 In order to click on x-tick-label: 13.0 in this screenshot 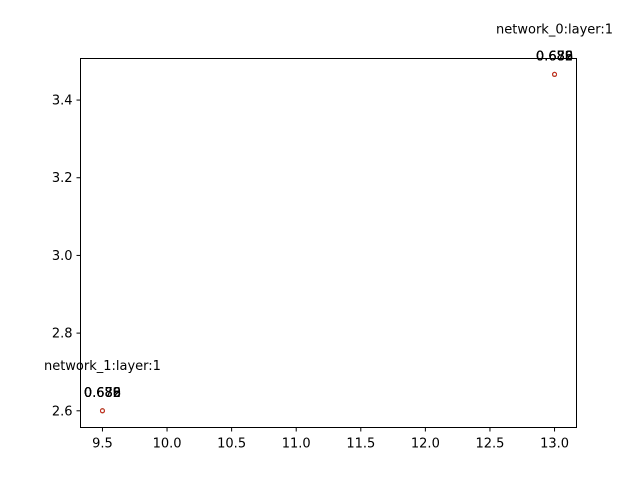, I will do `click(554, 444)`.